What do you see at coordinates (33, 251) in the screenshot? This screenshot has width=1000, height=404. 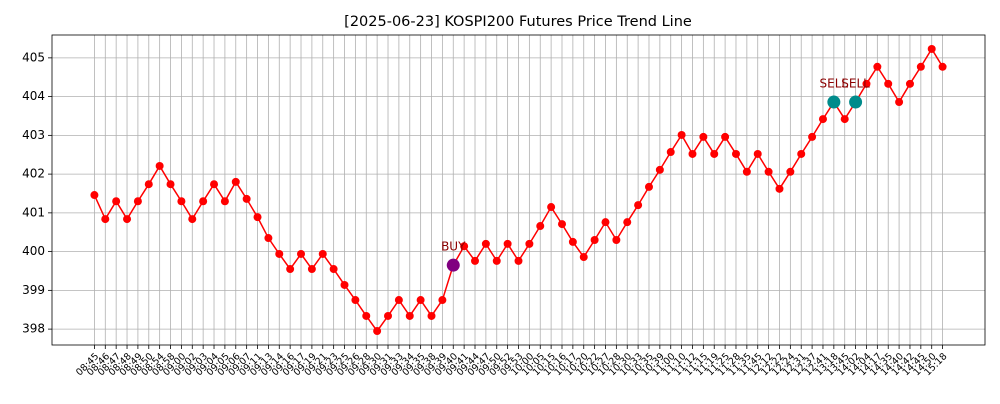 I see `y-tick-label: 400` at bounding box center [33, 251].